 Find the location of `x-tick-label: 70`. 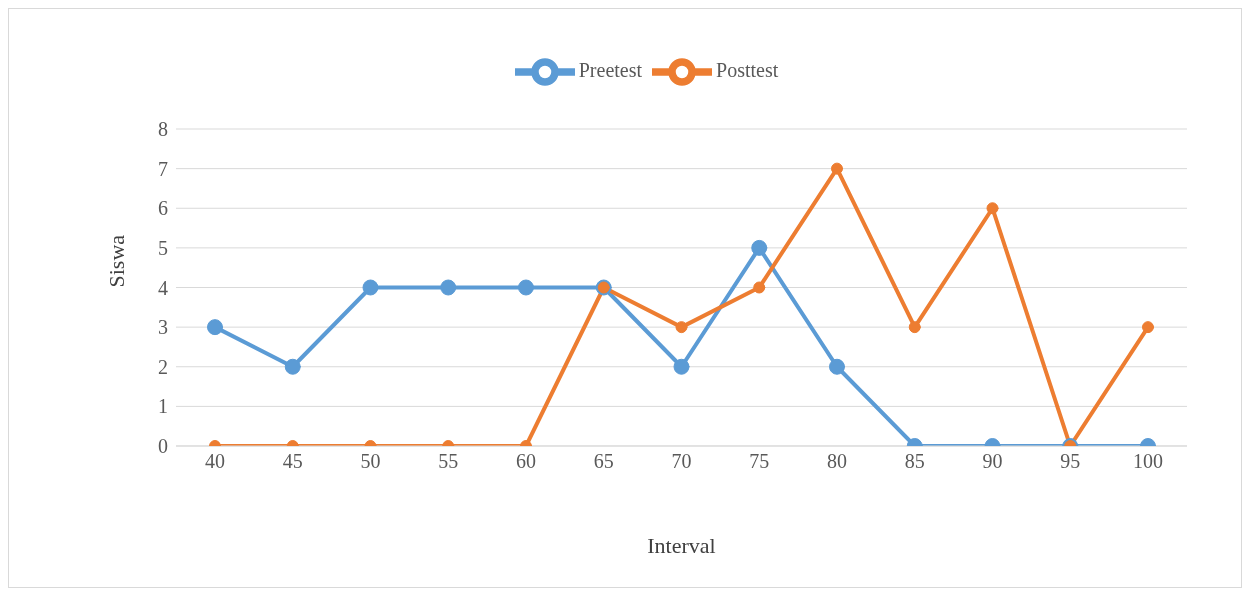

x-tick-label: 70 is located at coordinates (681, 461).